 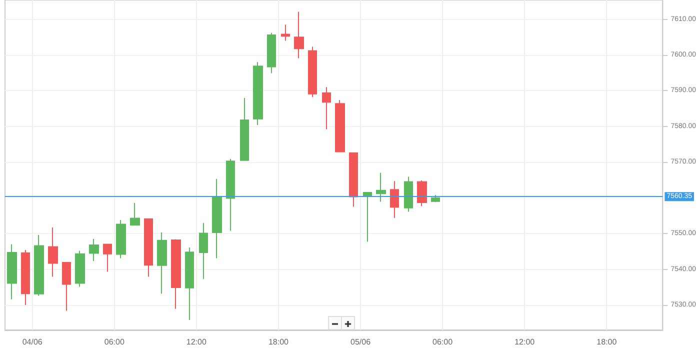 I want to click on x-tick-label: 04/06, so click(x=32, y=342).